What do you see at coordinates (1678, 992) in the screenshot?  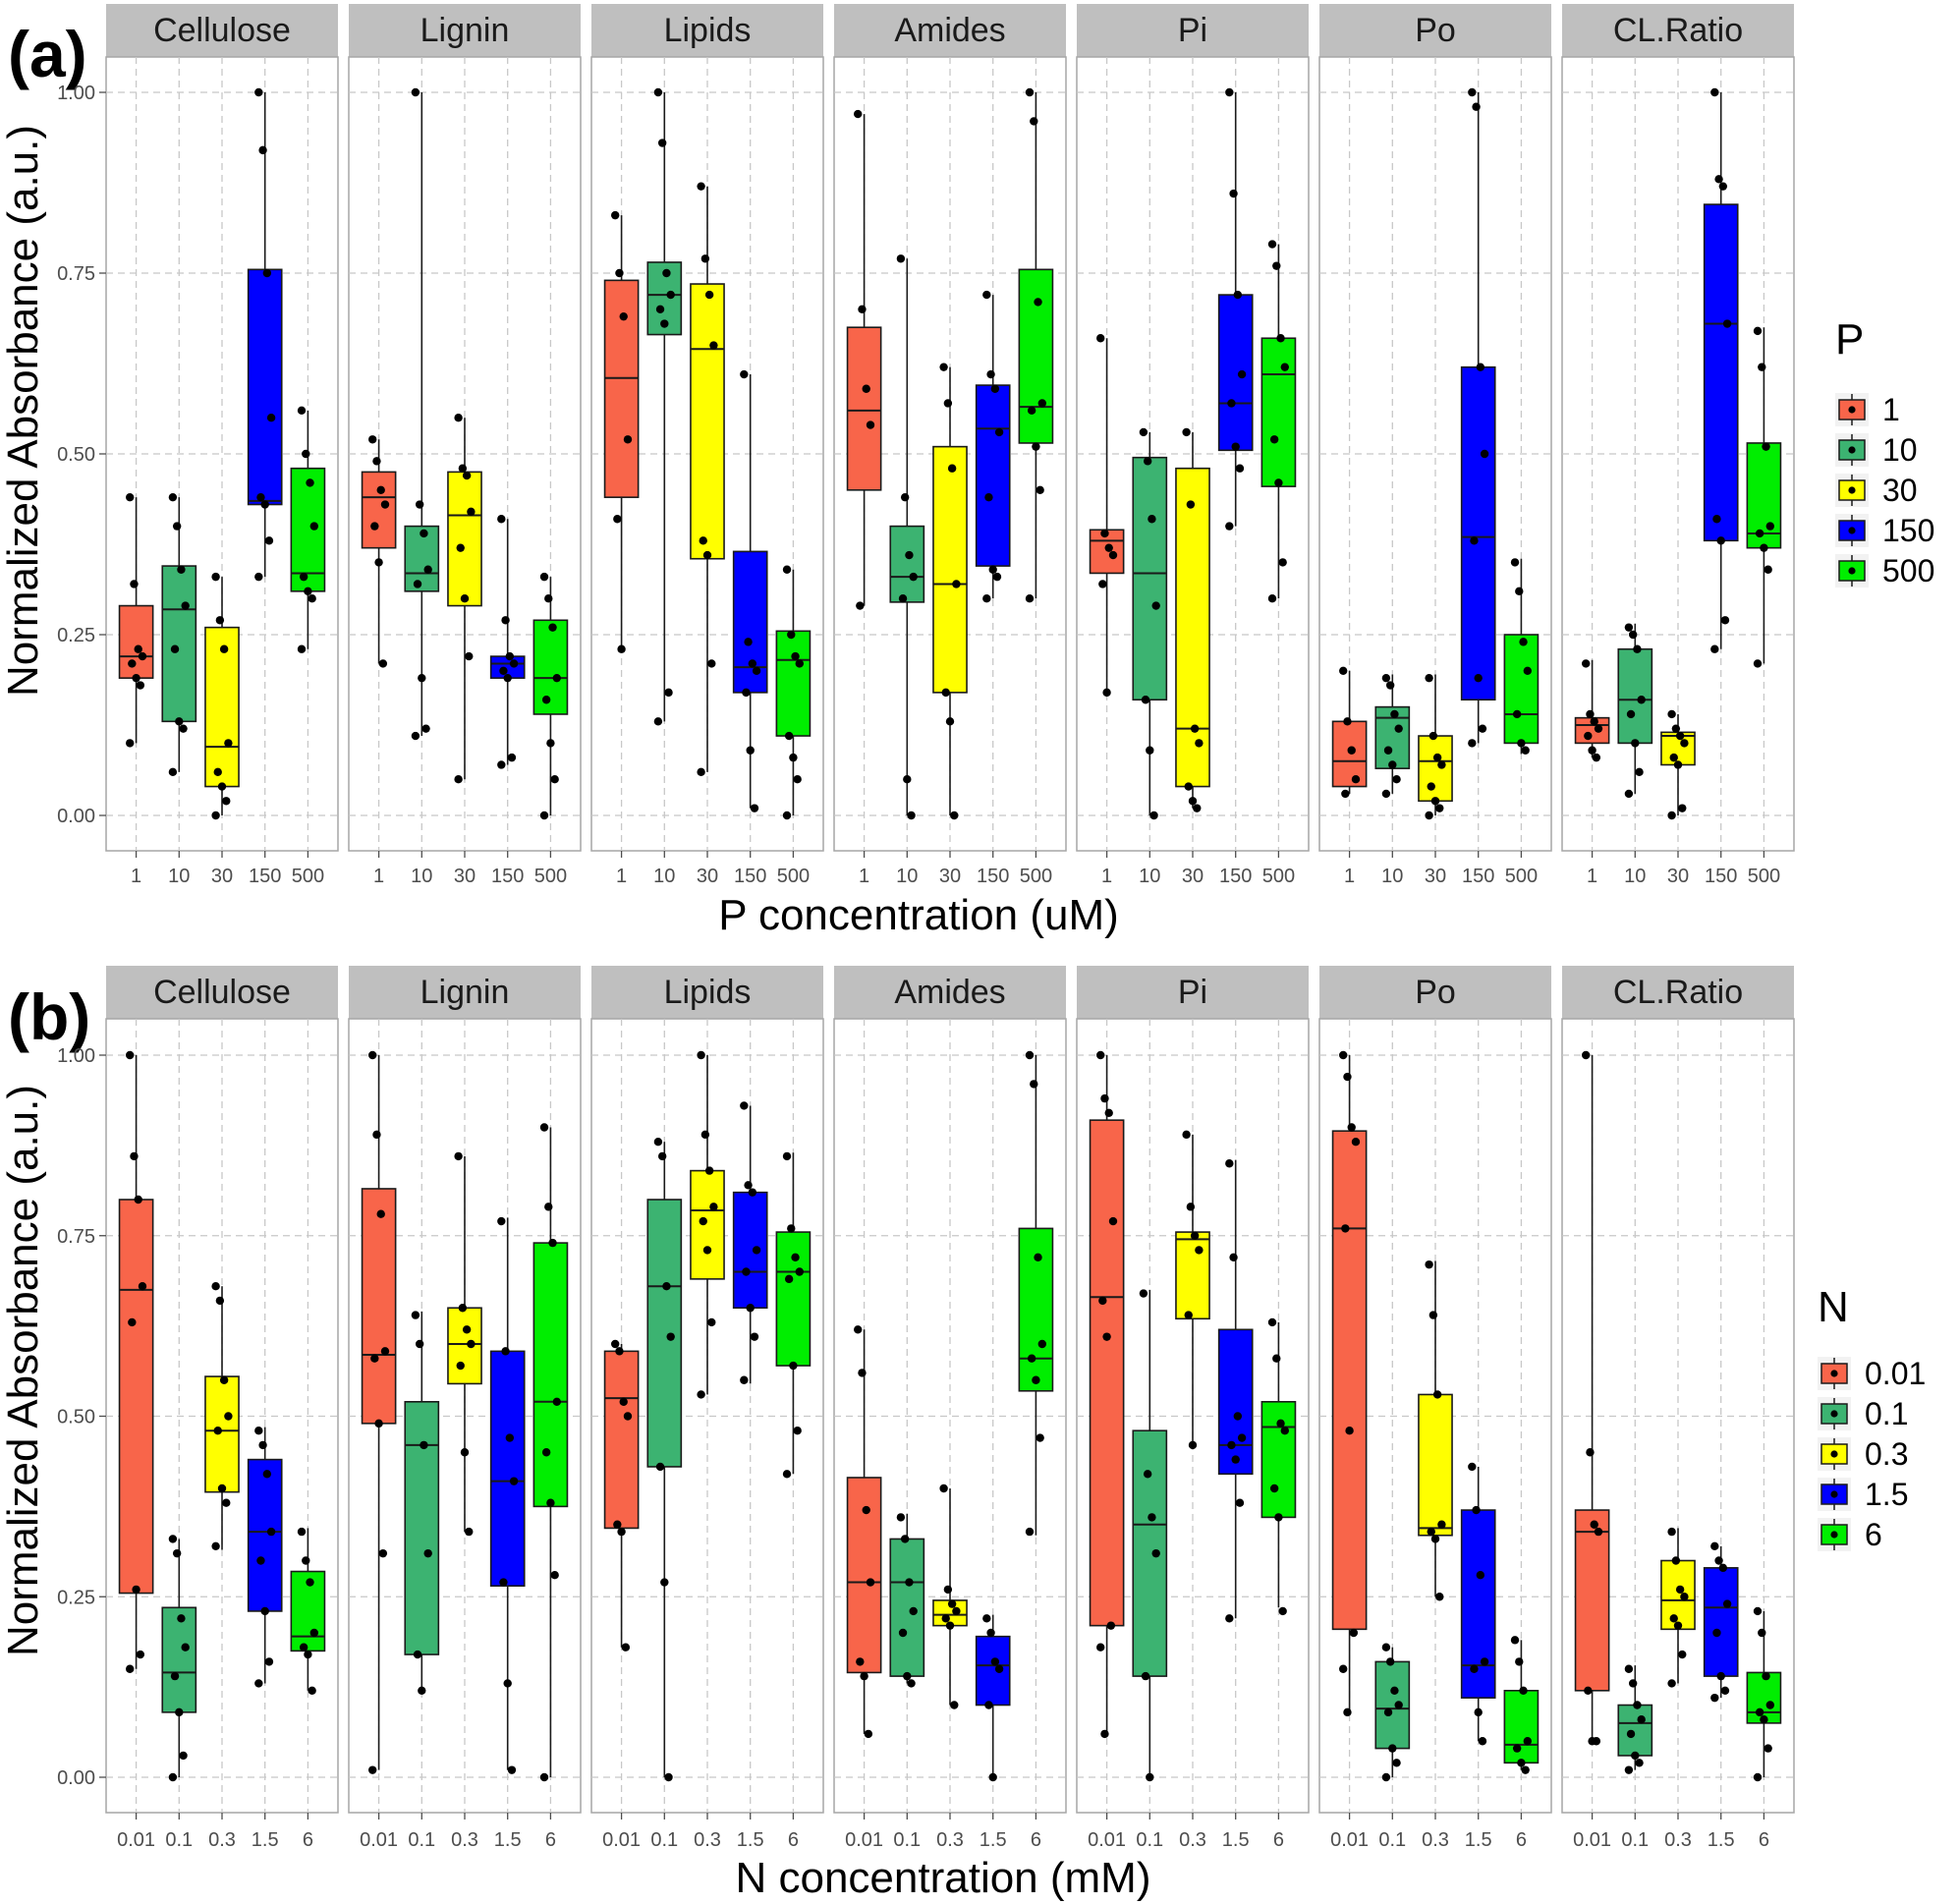 I see `facet-strip-label: CL.Ratio` at bounding box center [1678, 992].